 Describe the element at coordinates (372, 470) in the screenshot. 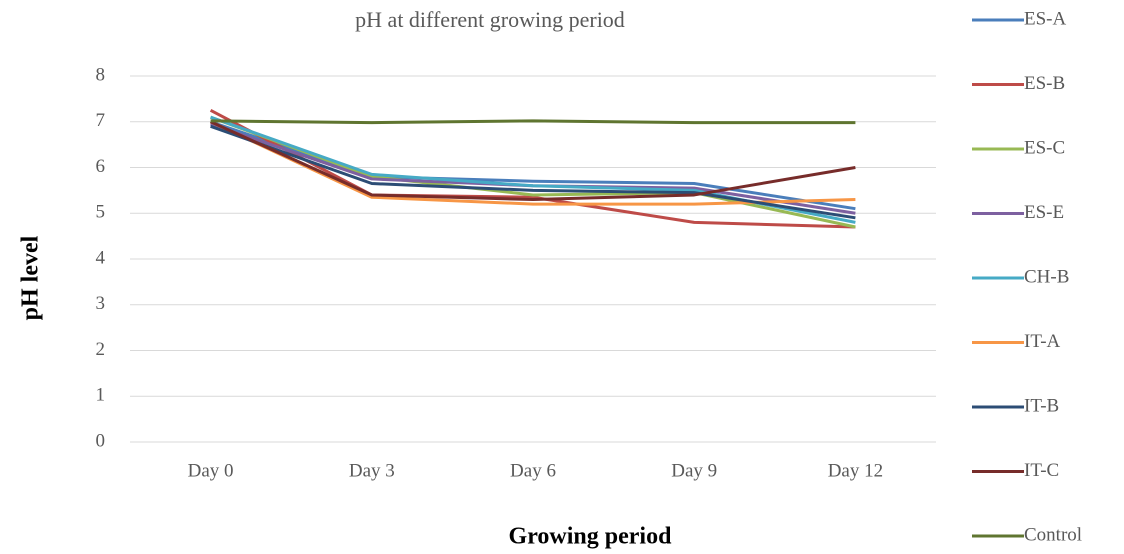

I see `x-tick-label: Day 3` at that location.